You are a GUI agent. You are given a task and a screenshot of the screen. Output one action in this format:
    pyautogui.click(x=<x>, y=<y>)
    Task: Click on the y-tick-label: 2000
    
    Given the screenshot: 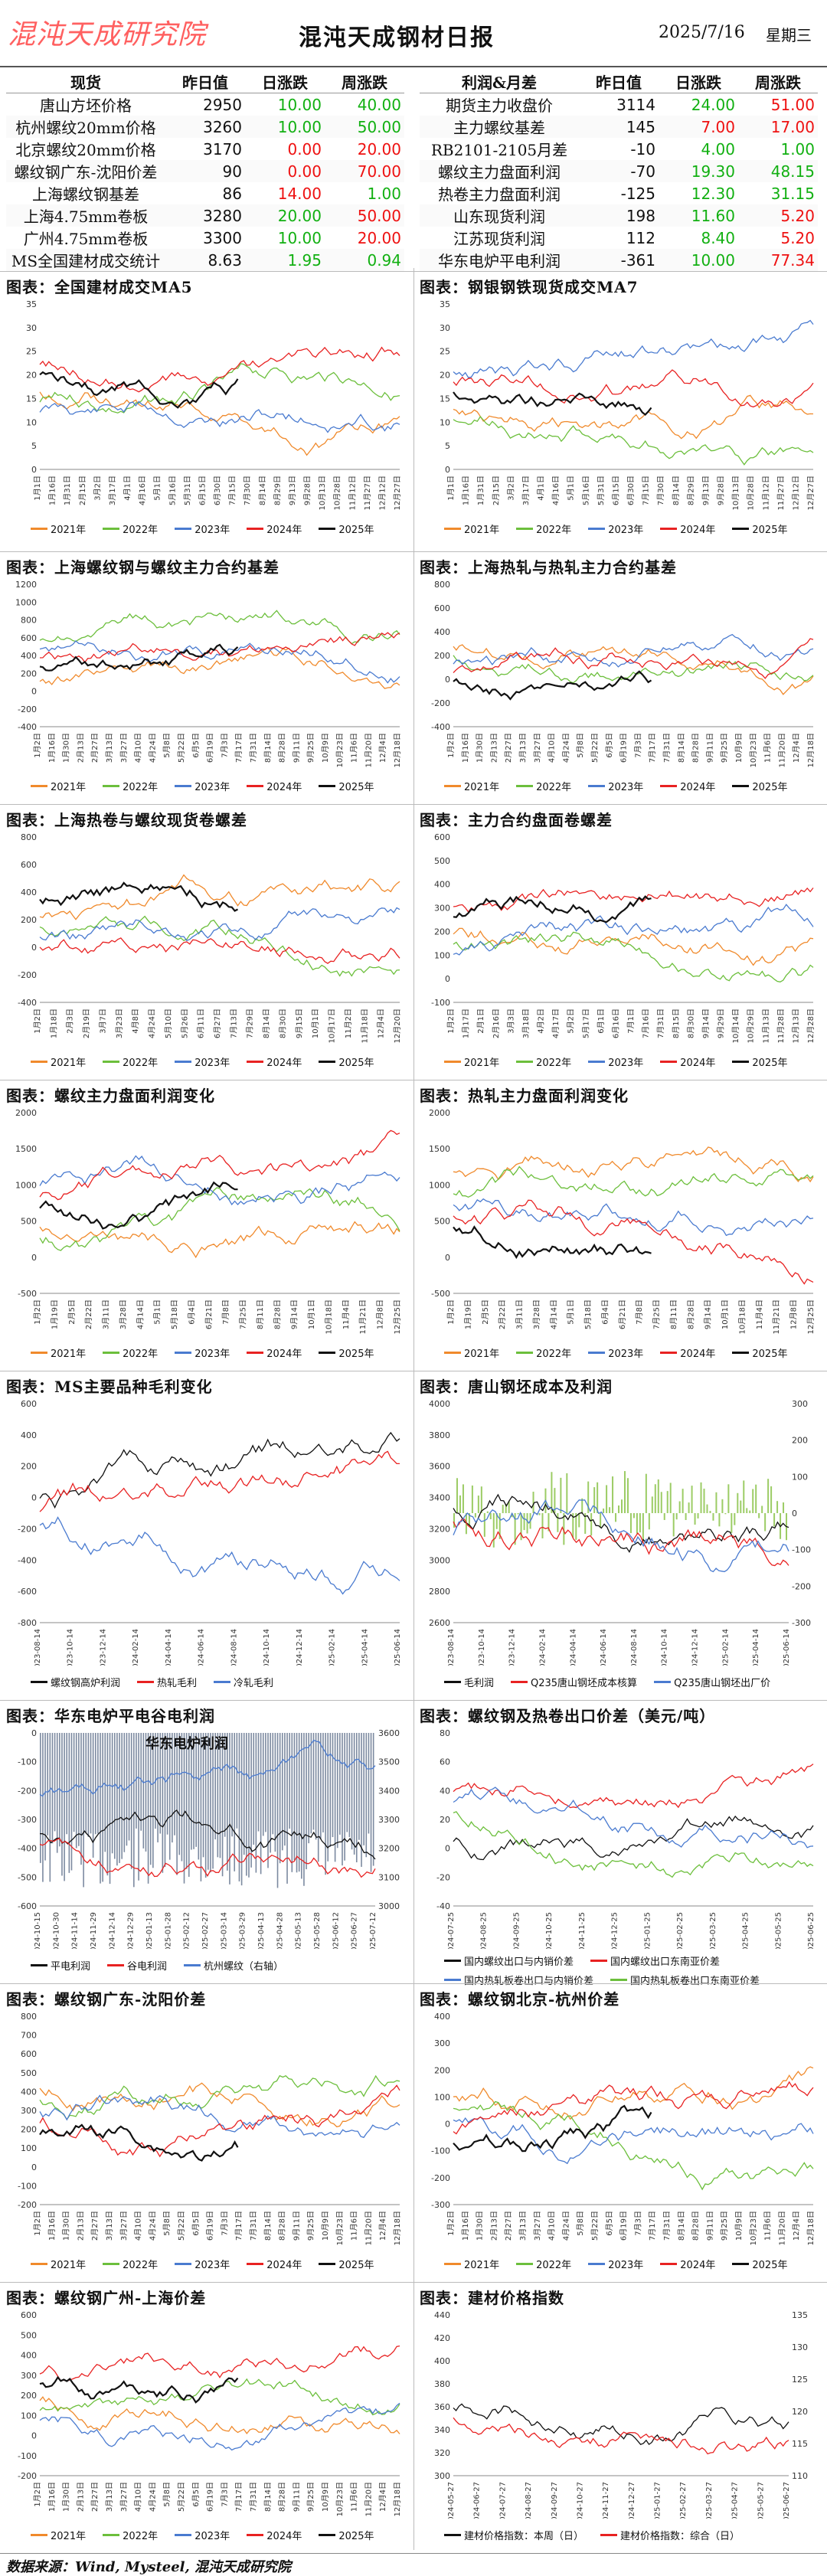 What is the action you would take?
    pyautogui.click(x=439, y=1113)
    